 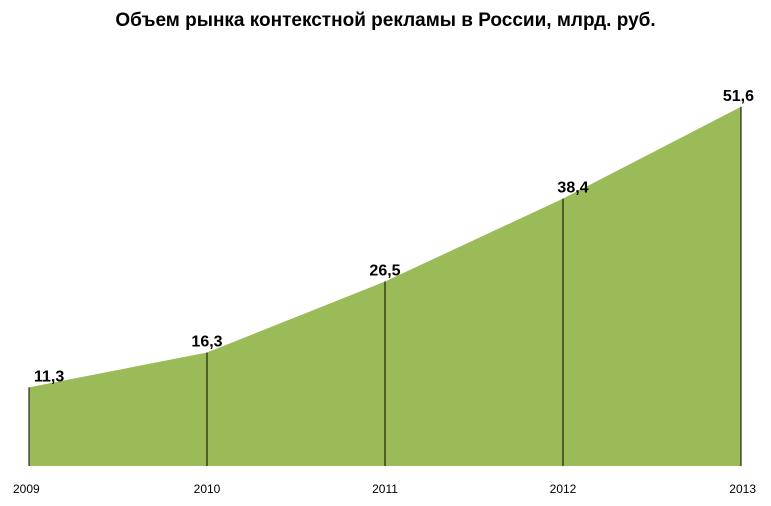 I want to click on x-tick-label: 2010, so click(x=207, y=489).